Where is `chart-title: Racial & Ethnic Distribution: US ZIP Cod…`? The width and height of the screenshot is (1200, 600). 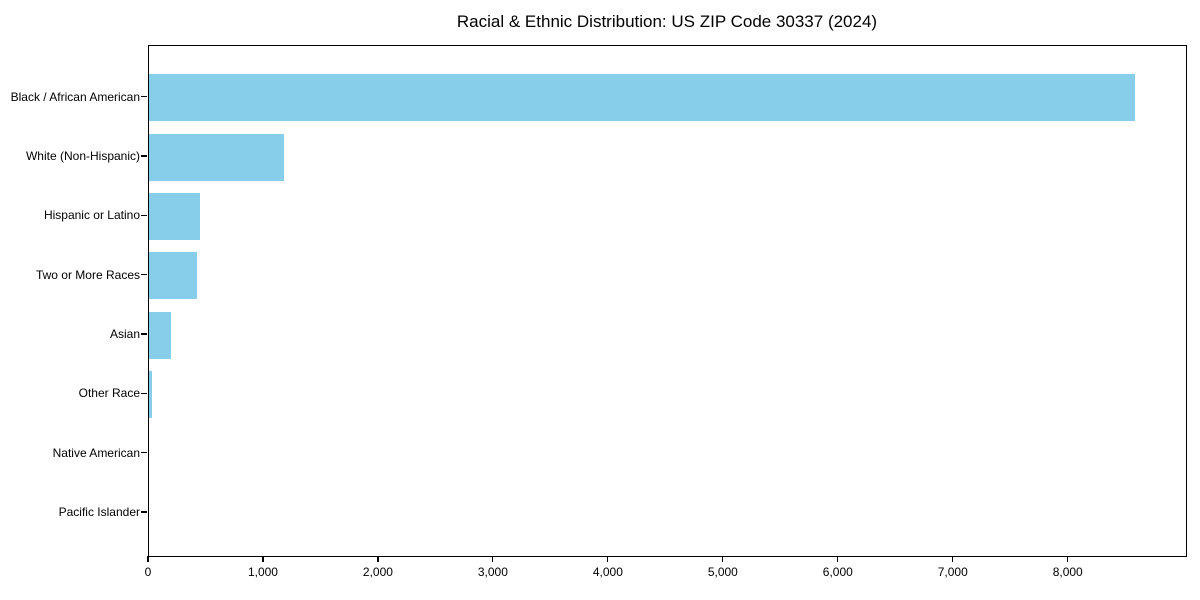 chart-title: Racial & Ethnic Distribution: US ZIP Cod… is located at coordinates (667, 21).